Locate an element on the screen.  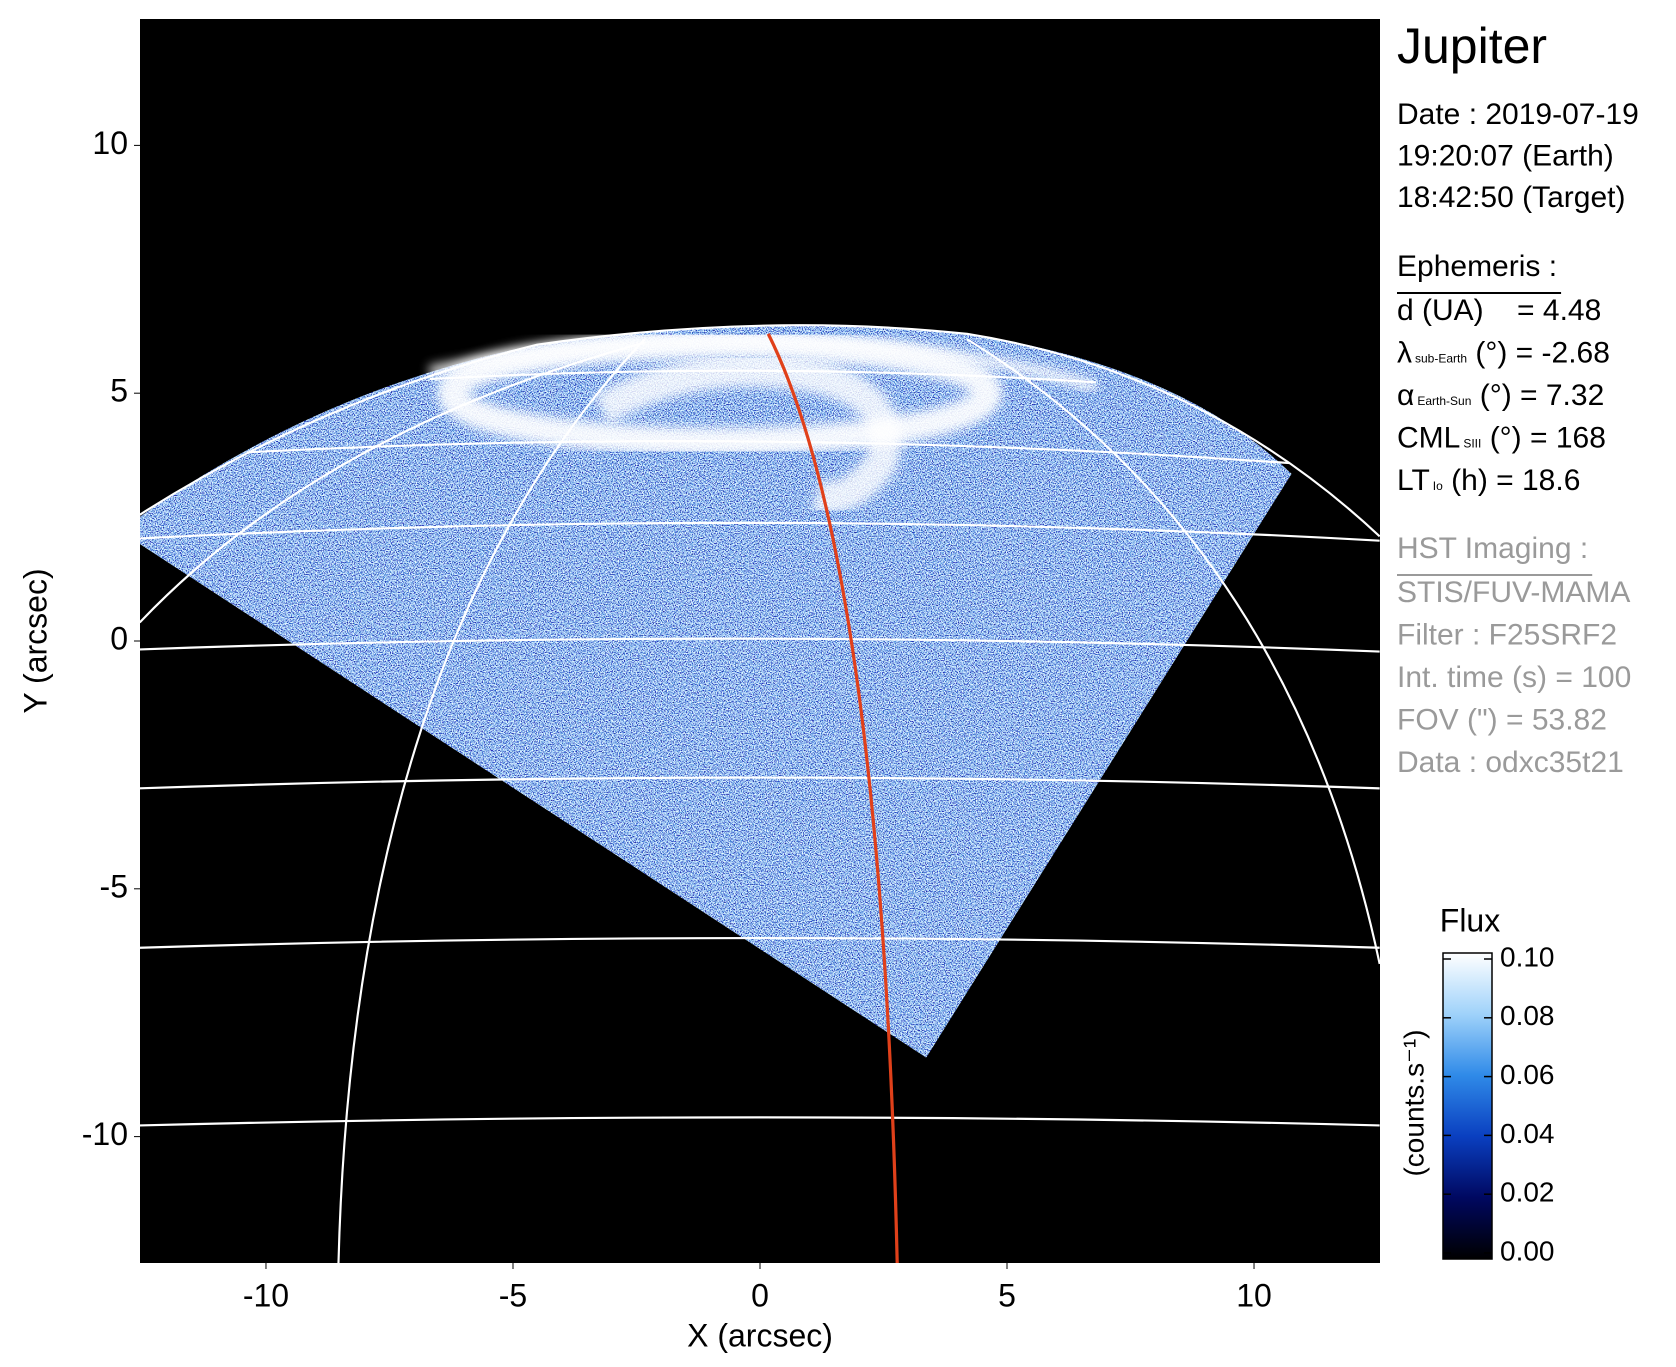
ephemeris-line: λ sub-Earth (°) = -2.68 is located at coordinates (1503, 353).